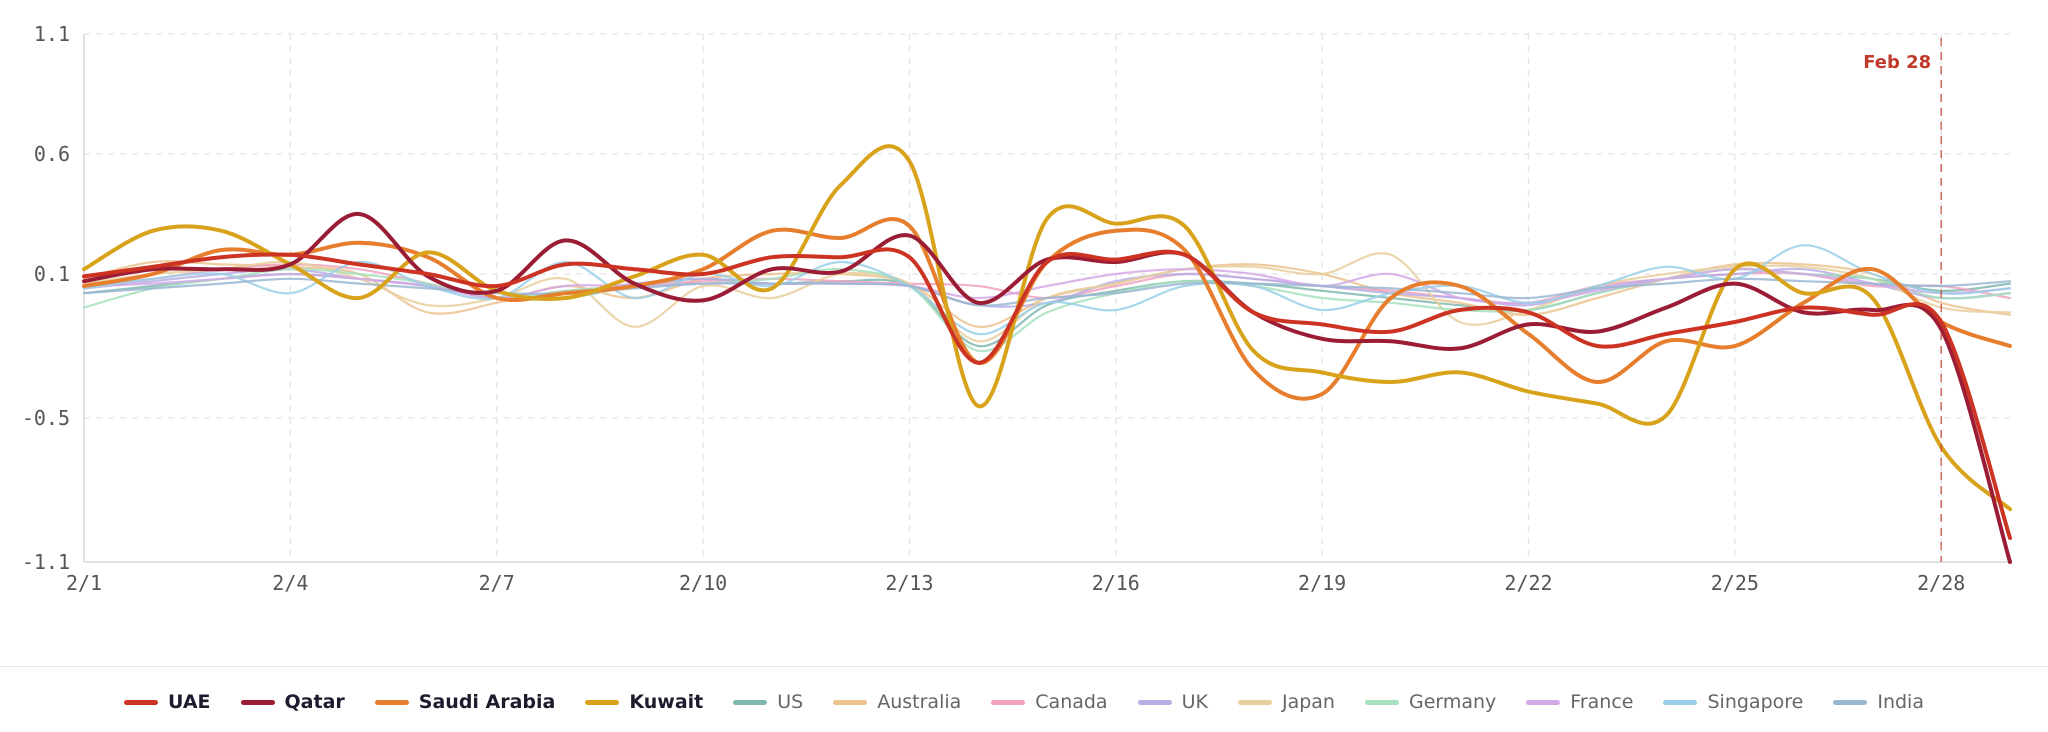 The image size is (2048, 732). What do you see at coordinates (1602, 702) in the screenshot?
I see `legend-label: France` at bounding box center [1602, 702].